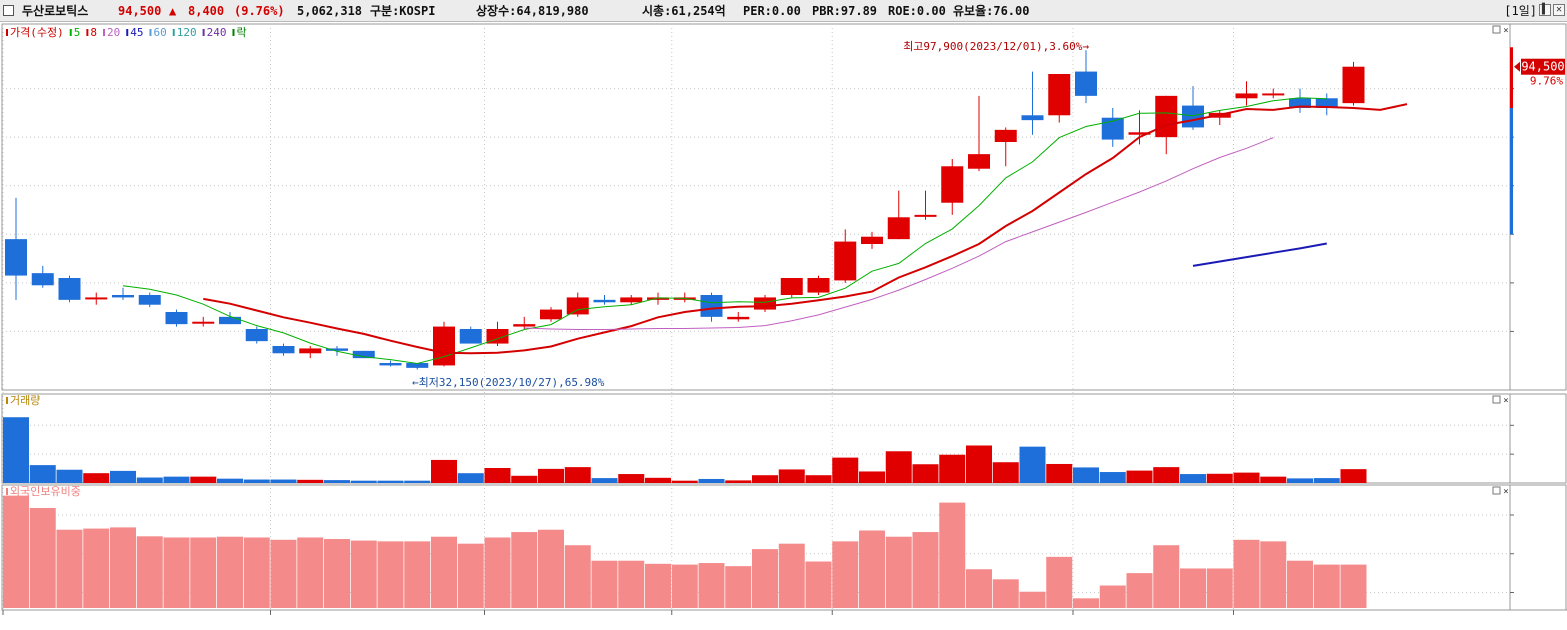 This screenshot has width=1567, height=630. I want to click on legend-item: 240, so click(217, 32).